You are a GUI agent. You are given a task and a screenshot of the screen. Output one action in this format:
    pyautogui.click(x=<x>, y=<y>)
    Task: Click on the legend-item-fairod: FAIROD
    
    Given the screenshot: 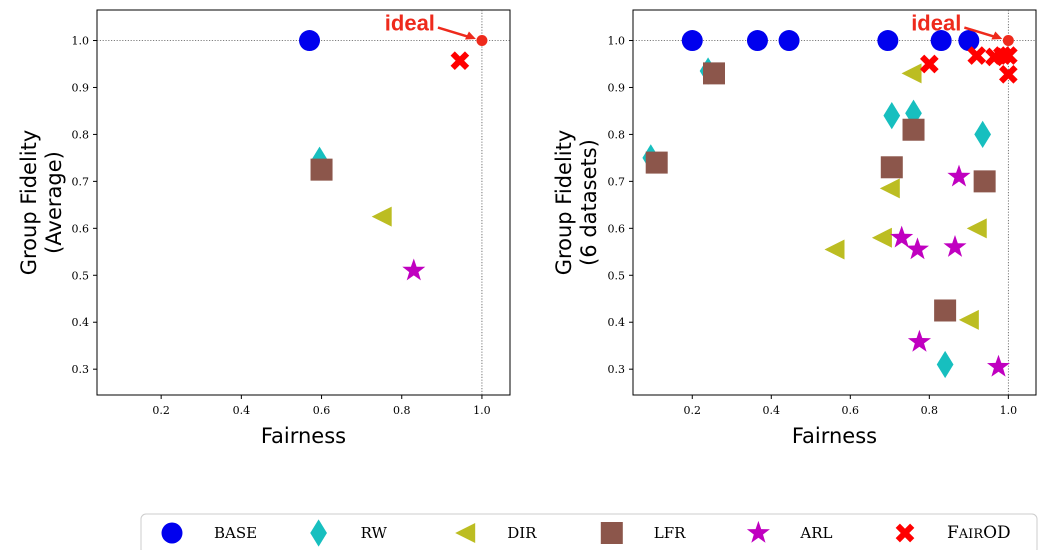 What is the action you would take?
    pyautogui.click(x=953, y=533)
    